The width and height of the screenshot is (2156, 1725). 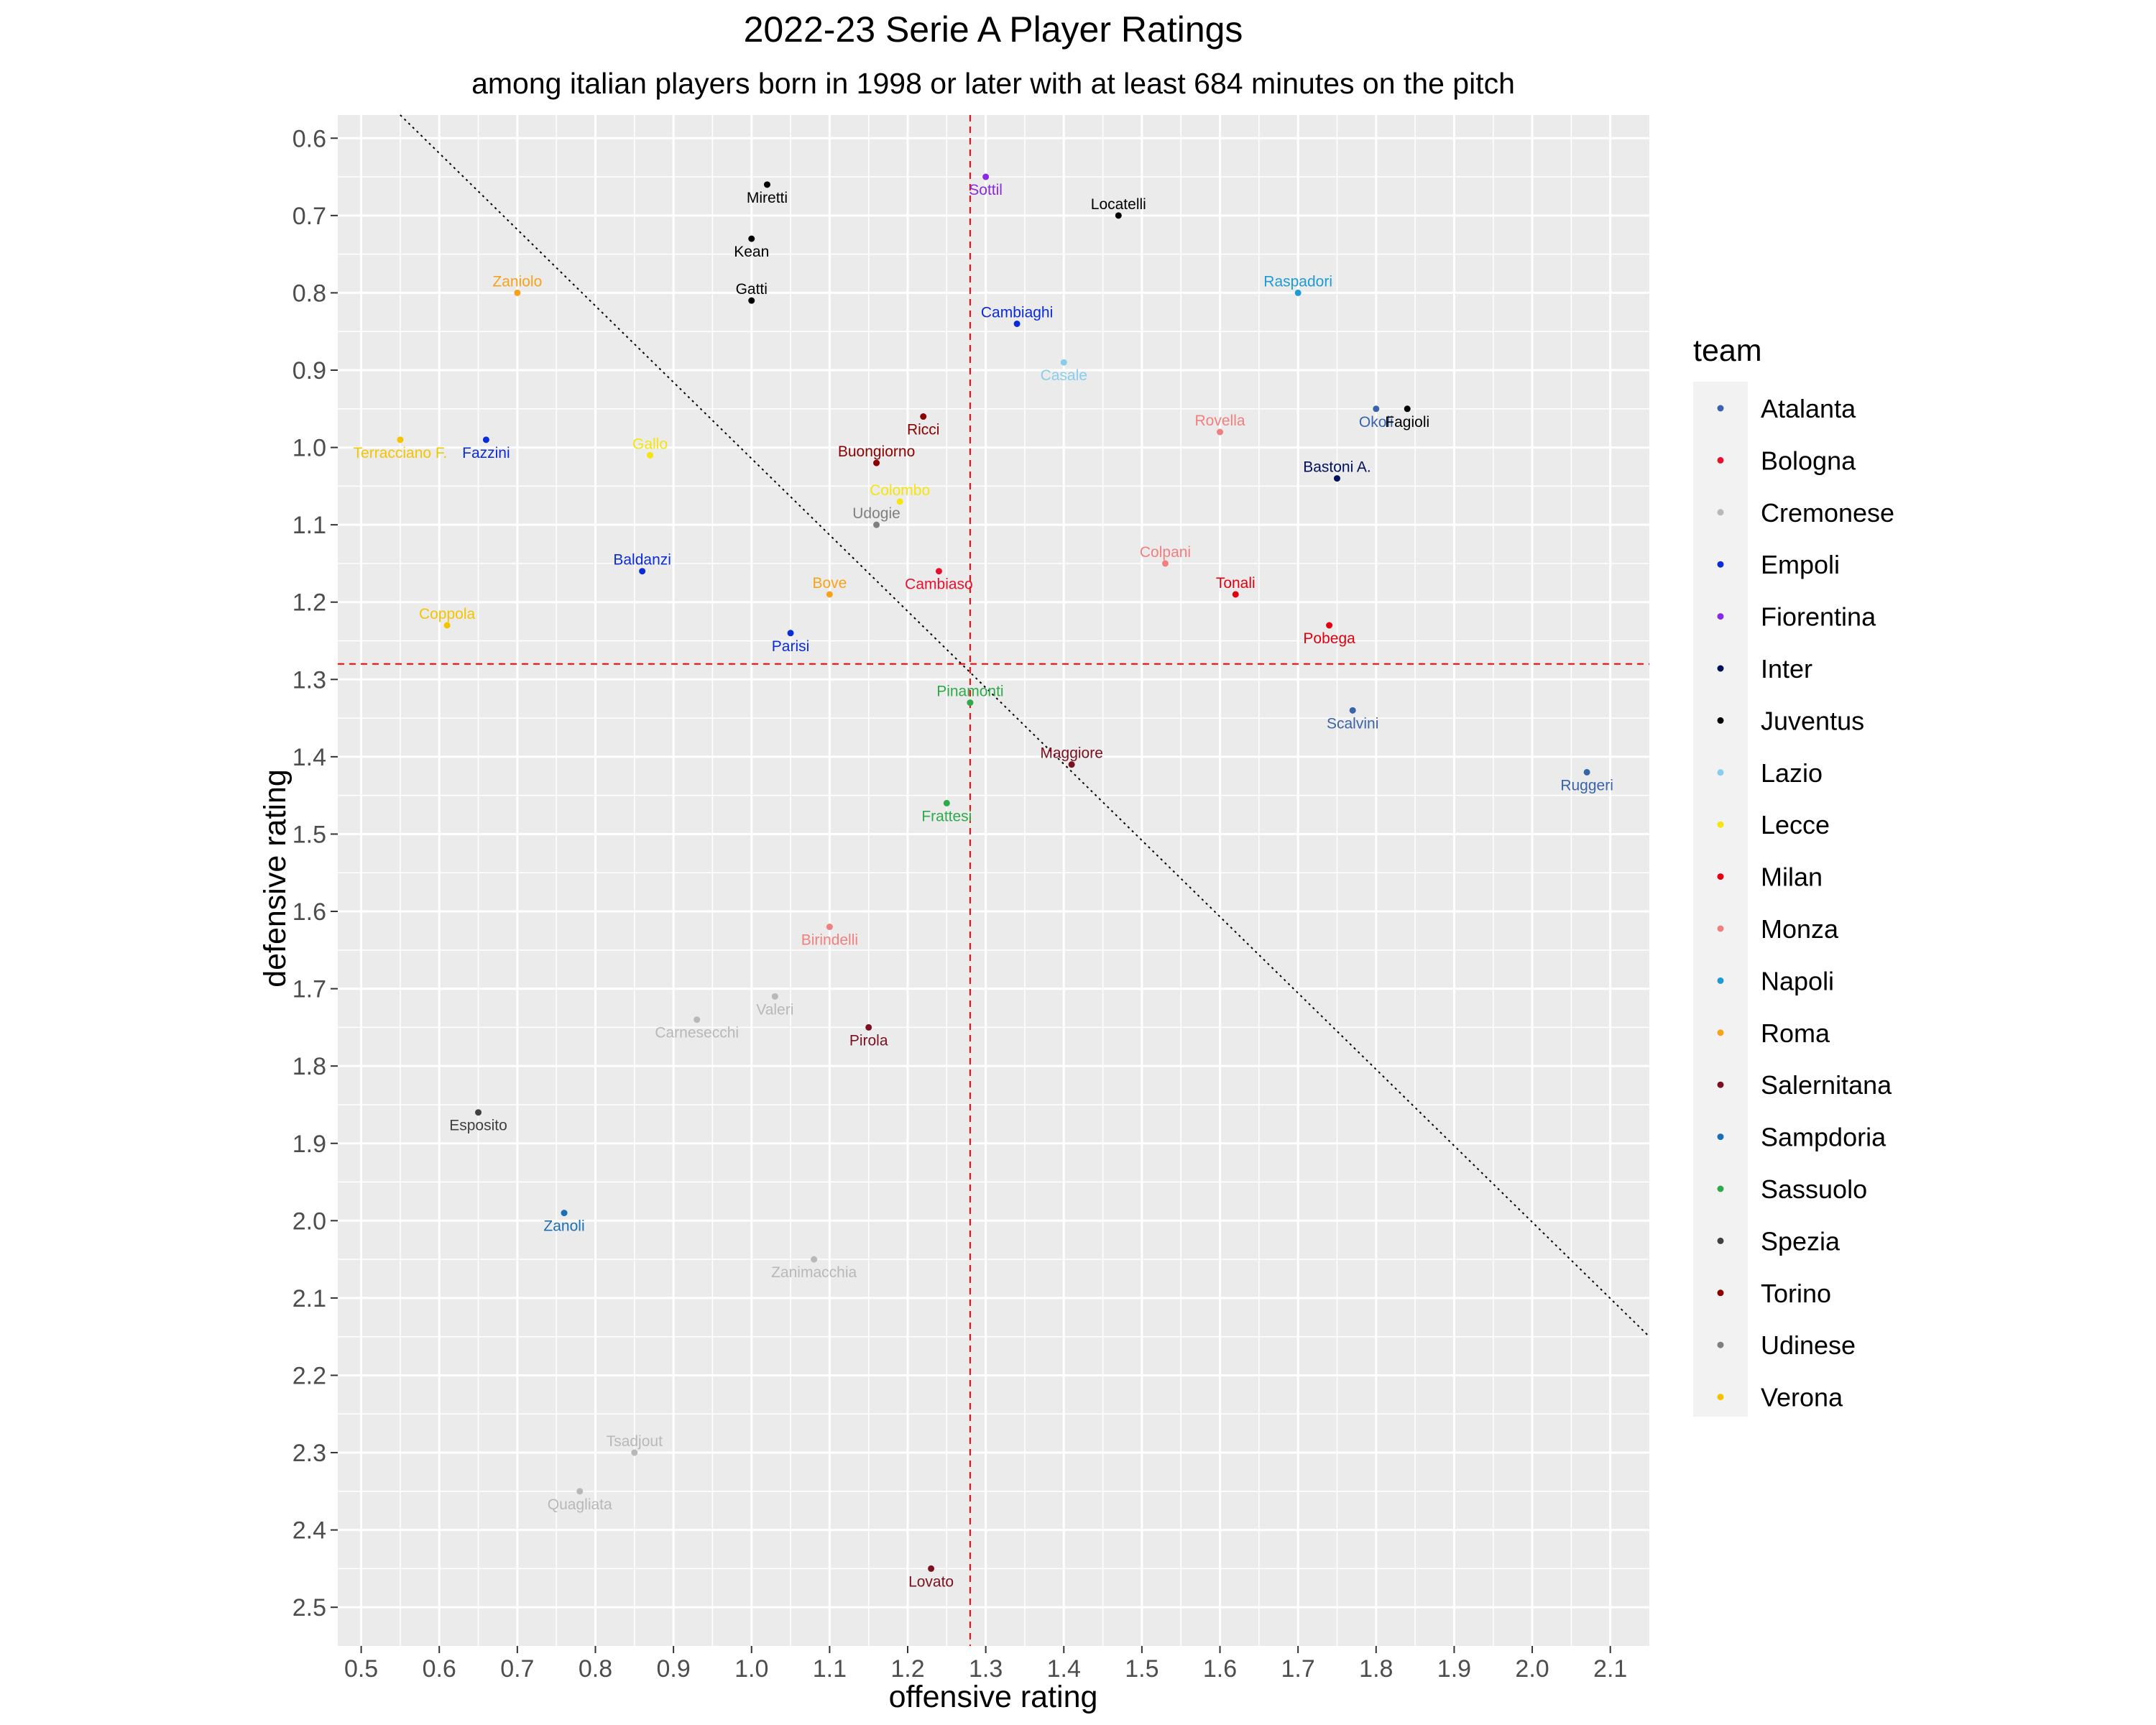 What do you see at coordinates (401, 453) in the screenshot?
I see `point-label: Terracciano F.` at bounding box center [401, 453].